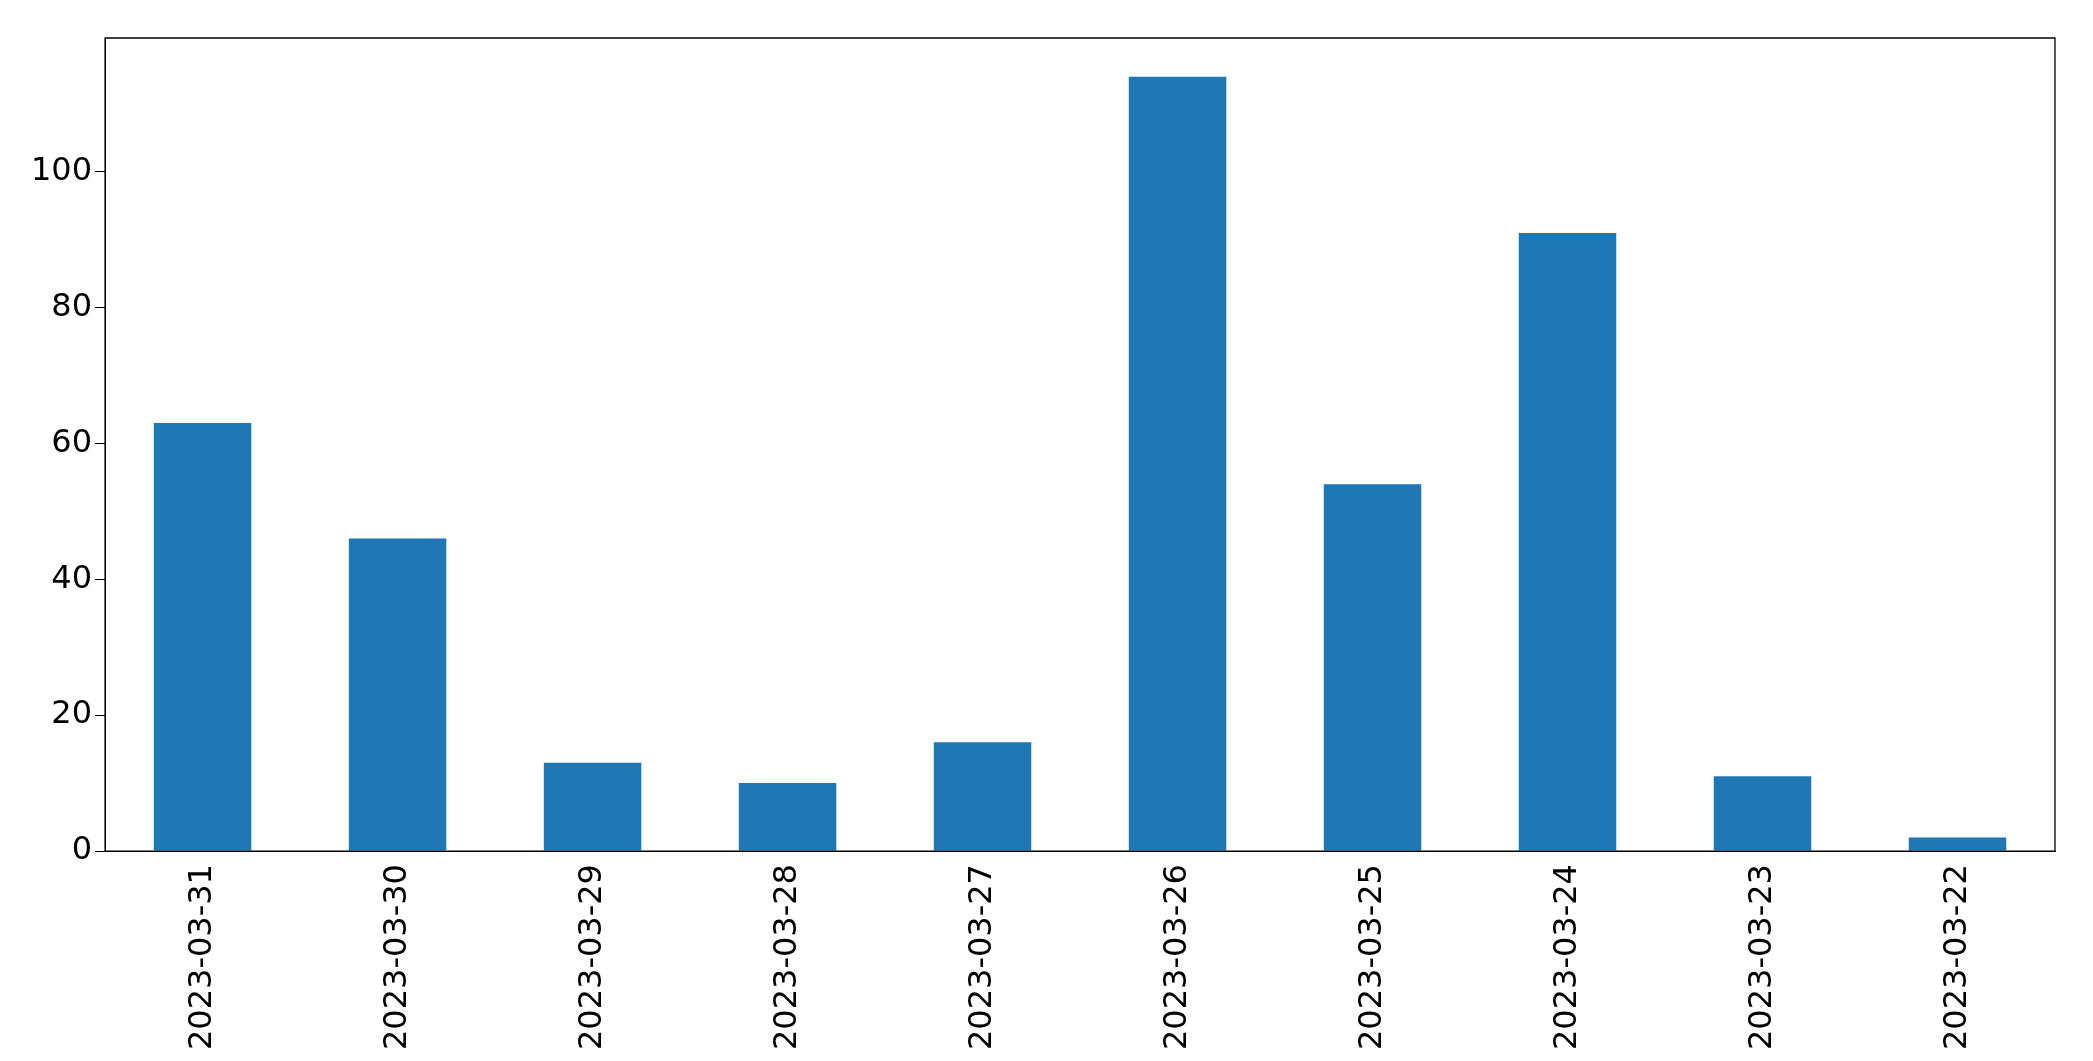 The height and width of the screenshot is (1061, 2093). Describe the element at coordinates (1564, 957) in the screenshot. I see `x-tick-label: 2023-03-24` at that location.